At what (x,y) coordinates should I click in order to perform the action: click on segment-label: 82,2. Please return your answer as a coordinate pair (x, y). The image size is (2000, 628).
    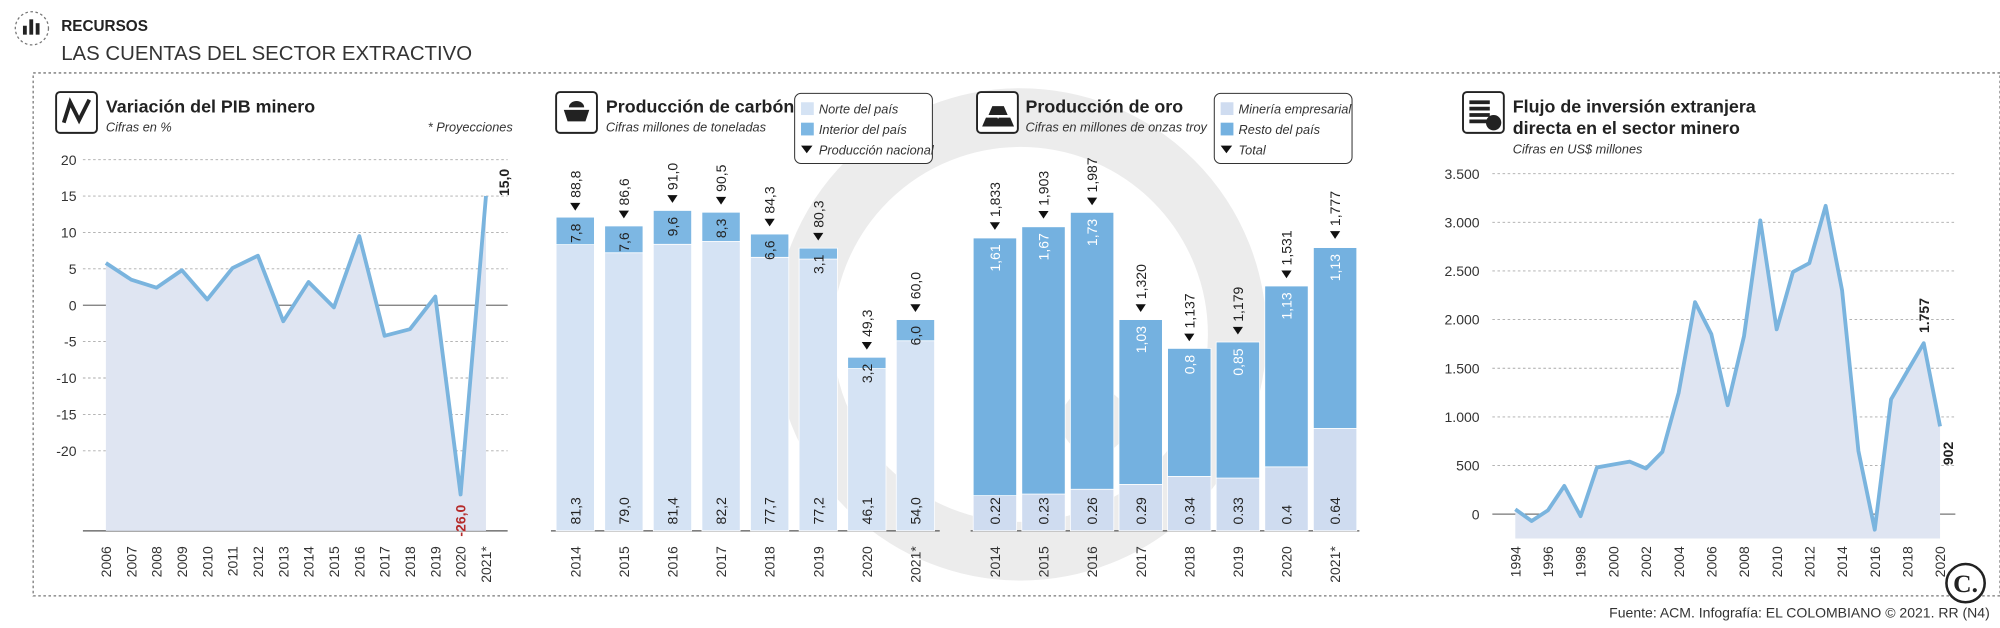
    Looking at the image, I should click on (721, 510).